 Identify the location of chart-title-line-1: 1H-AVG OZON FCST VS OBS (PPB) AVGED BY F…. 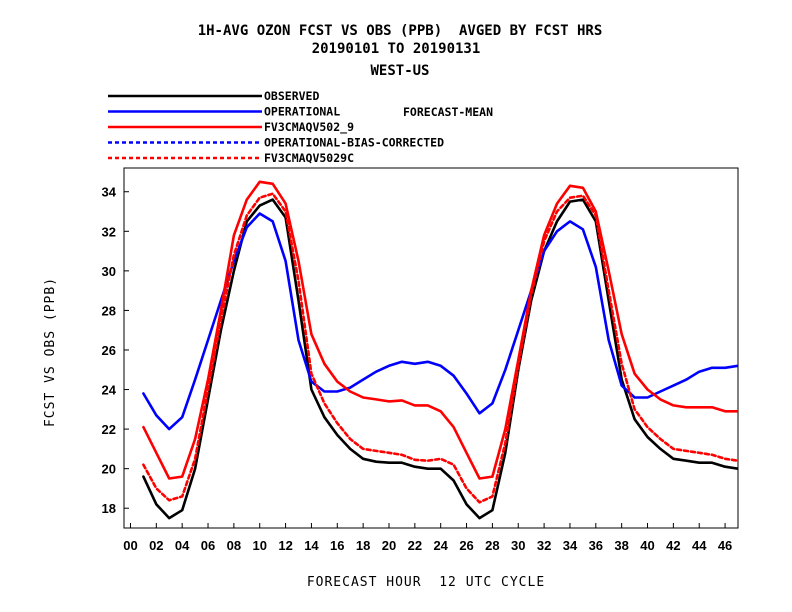
(400, 31).